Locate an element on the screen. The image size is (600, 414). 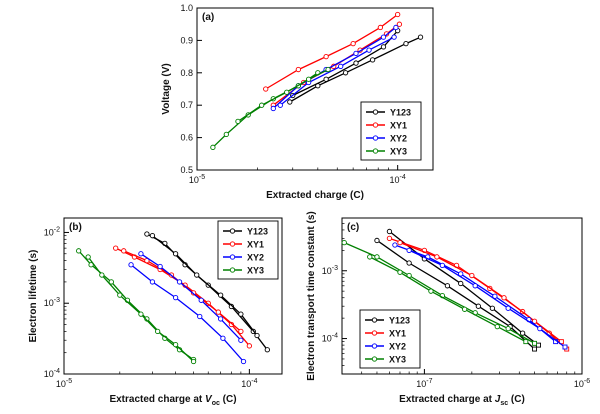
legend-label-xy3: XY3 is located at coordinates (255, 271).